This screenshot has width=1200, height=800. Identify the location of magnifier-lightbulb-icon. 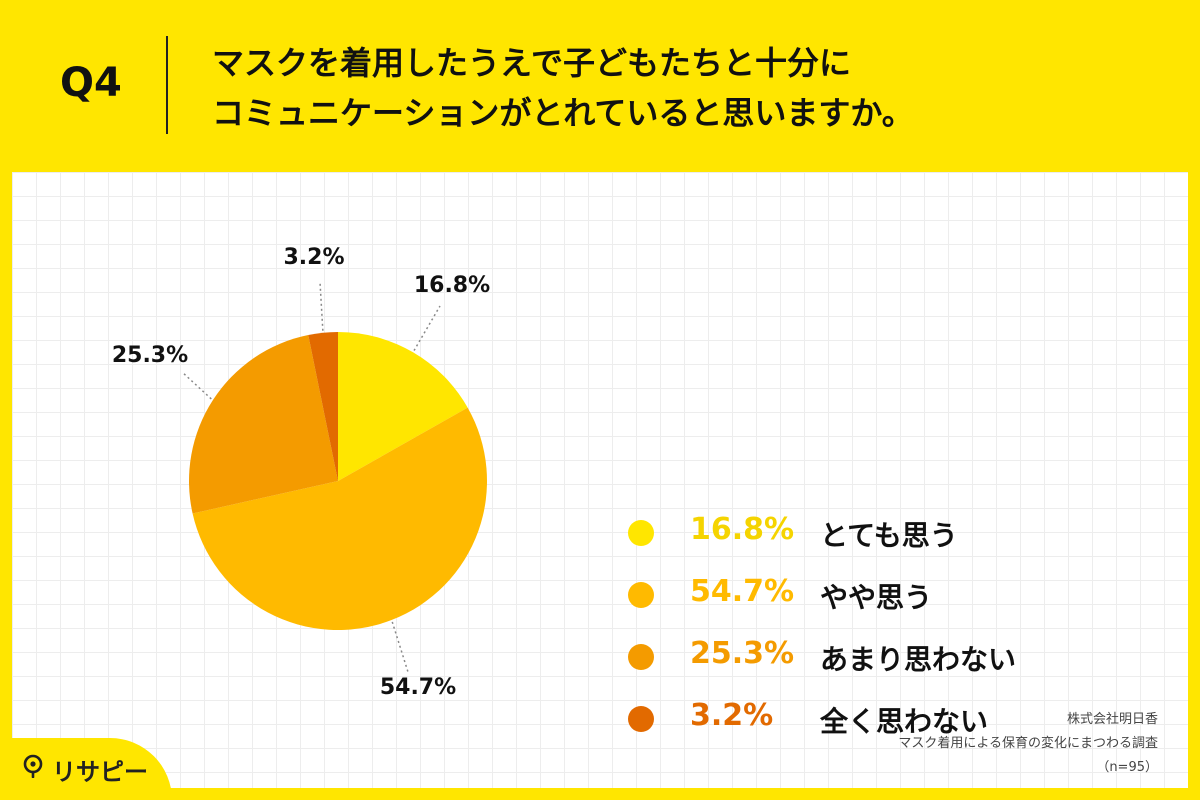
(33, 766).